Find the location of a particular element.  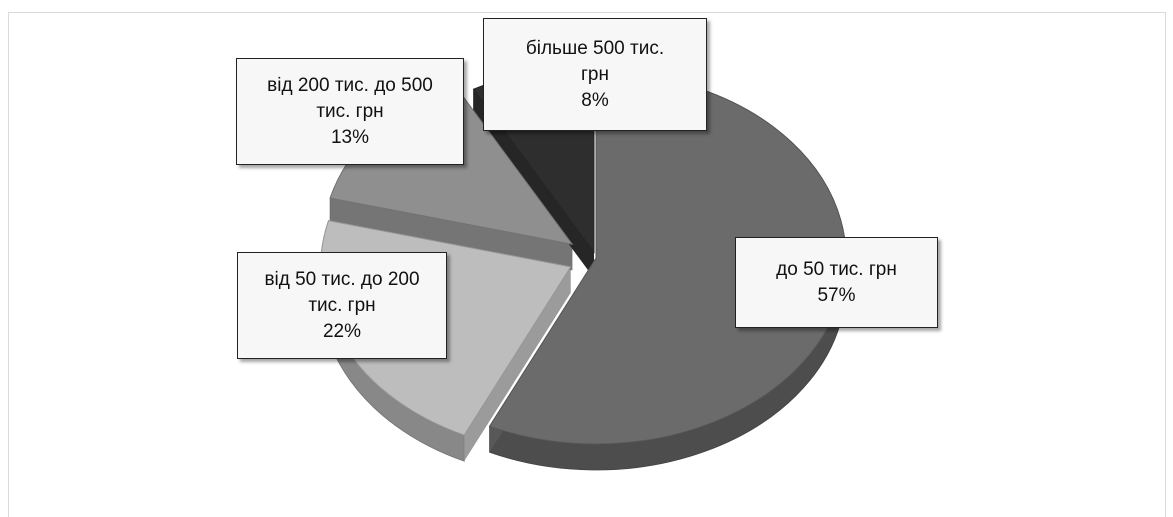

data-label-50k-to-200k: від 50 тис. до 200 тис. грн 22% is located at coordinates (342, 305).